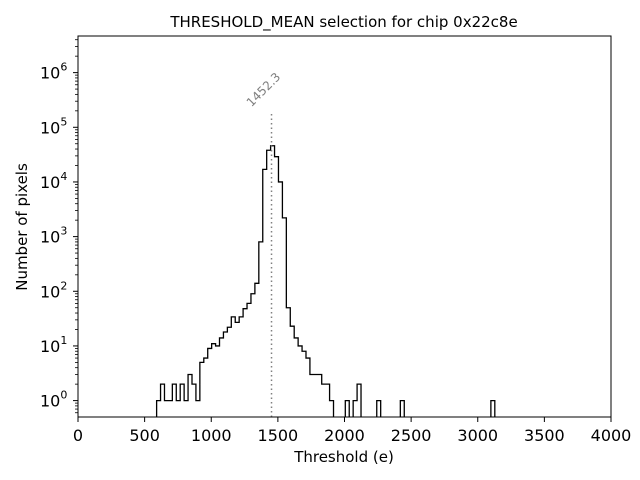 This screenshot has height=480, width=640. What do you see at coordinates (411, 435) in the screenshot?
I see `x-tick-label: 2500` at bounding box center [411, 435].